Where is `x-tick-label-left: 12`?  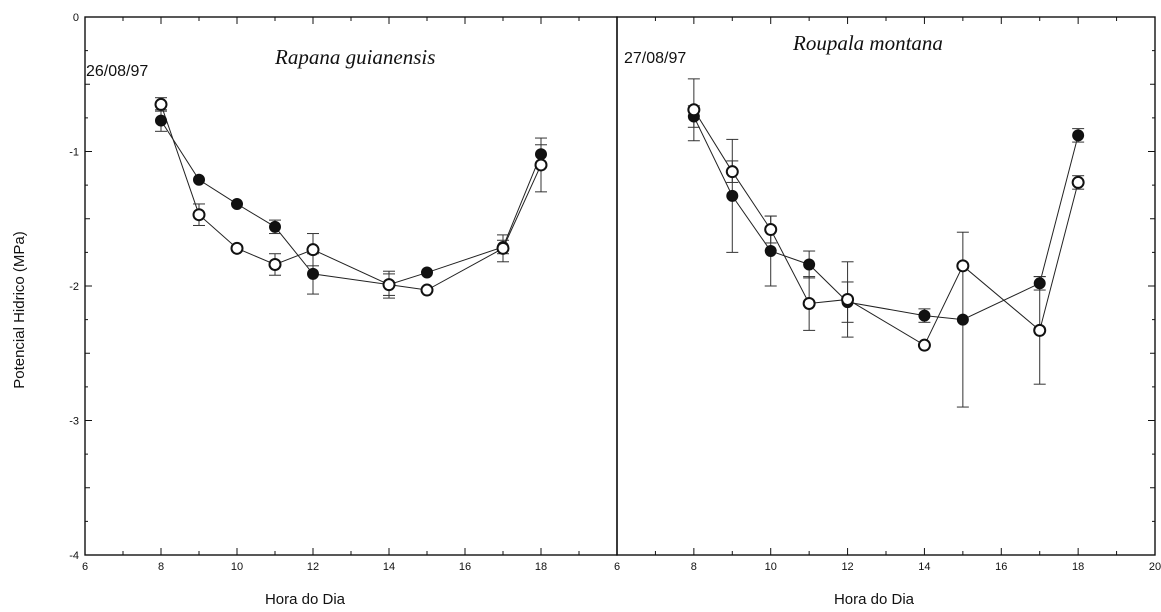 x-tick-label-left: 12 is located at coordinates (313, 567).